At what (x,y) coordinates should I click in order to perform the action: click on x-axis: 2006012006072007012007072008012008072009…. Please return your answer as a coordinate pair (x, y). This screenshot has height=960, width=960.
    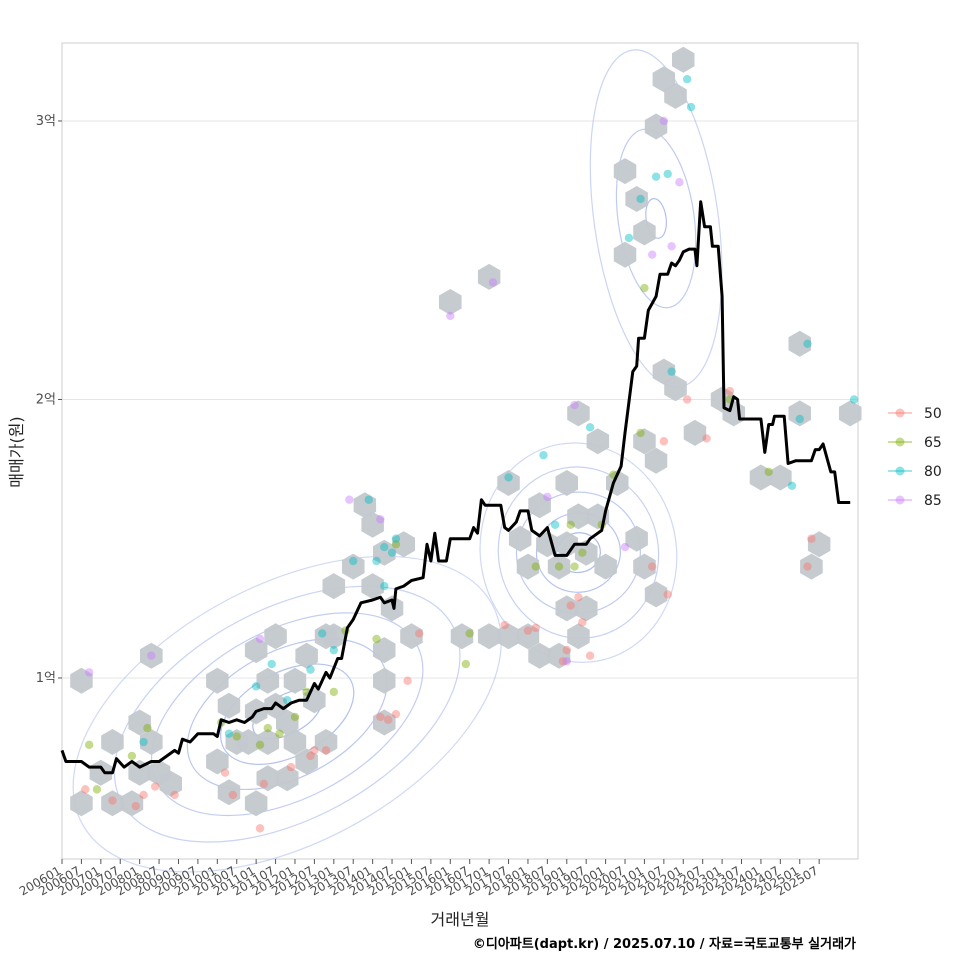
    Looking at the image, I should click on (419, 879).